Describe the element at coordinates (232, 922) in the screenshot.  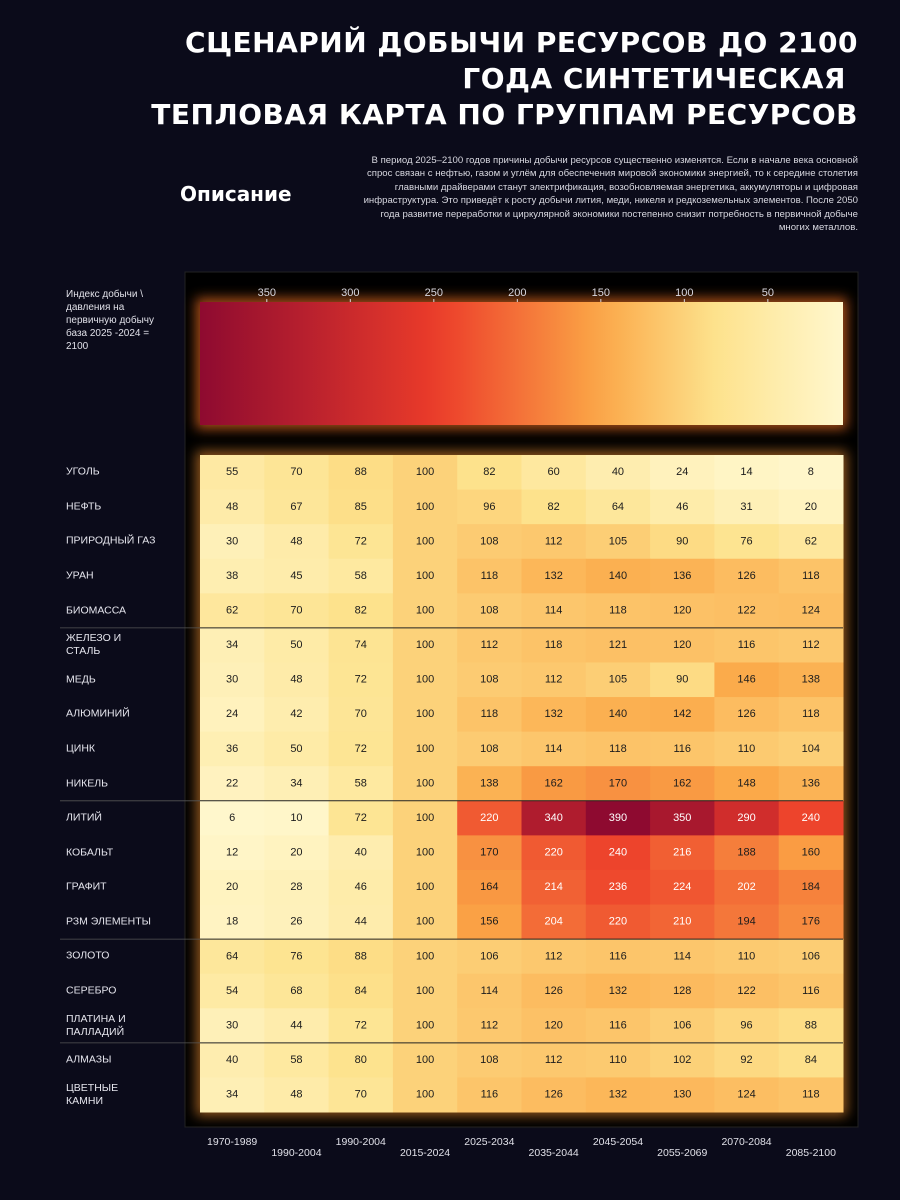
I see `cell-label: 18` at that location.